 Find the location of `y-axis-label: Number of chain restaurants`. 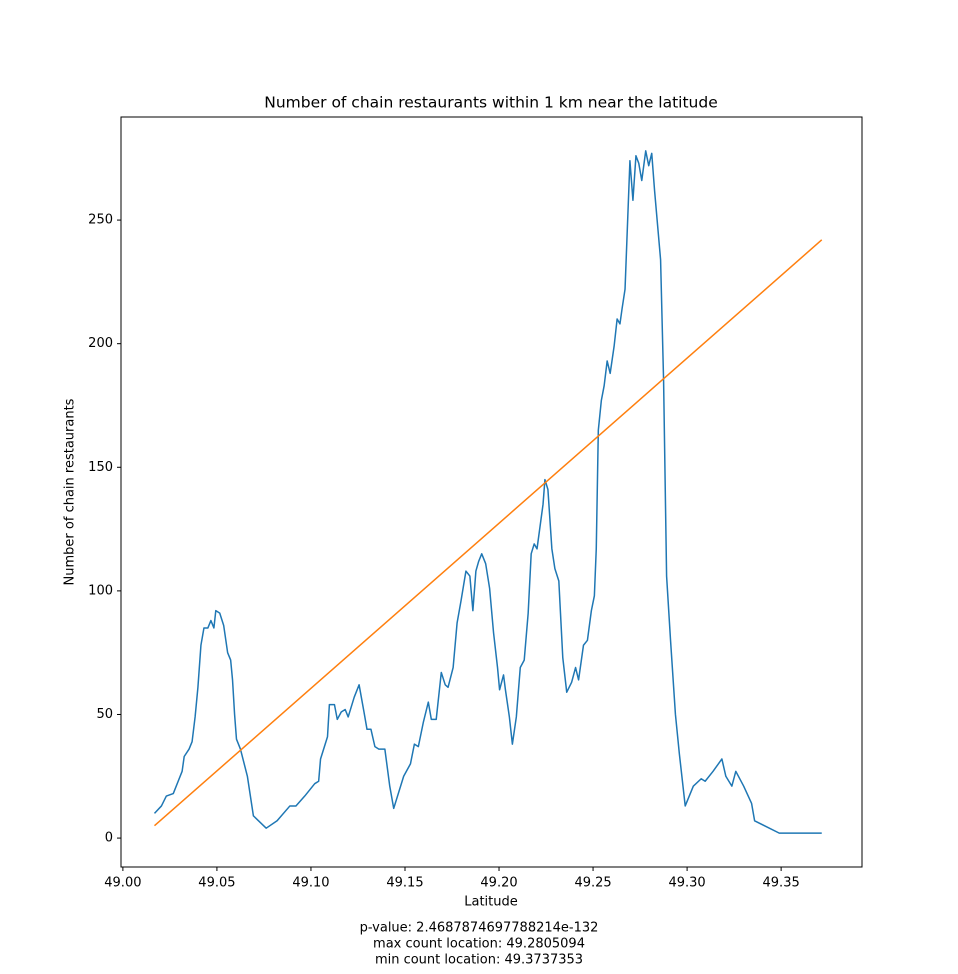

y-axis-label: Number of chain restaurants is located at coordinates (70, 491).